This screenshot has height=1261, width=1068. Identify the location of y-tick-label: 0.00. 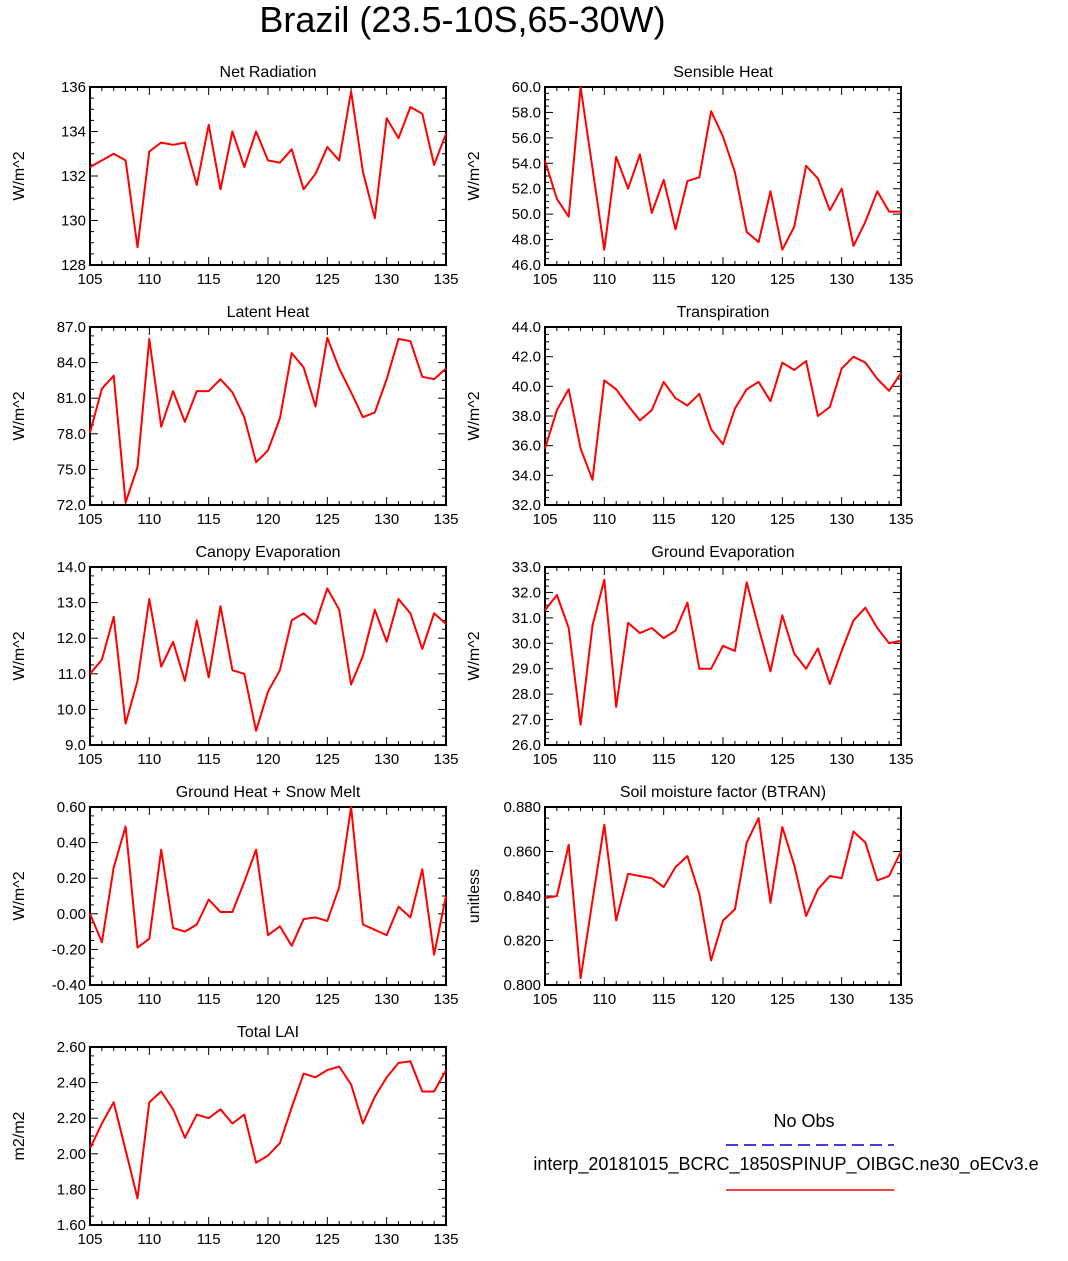
(71, 914).